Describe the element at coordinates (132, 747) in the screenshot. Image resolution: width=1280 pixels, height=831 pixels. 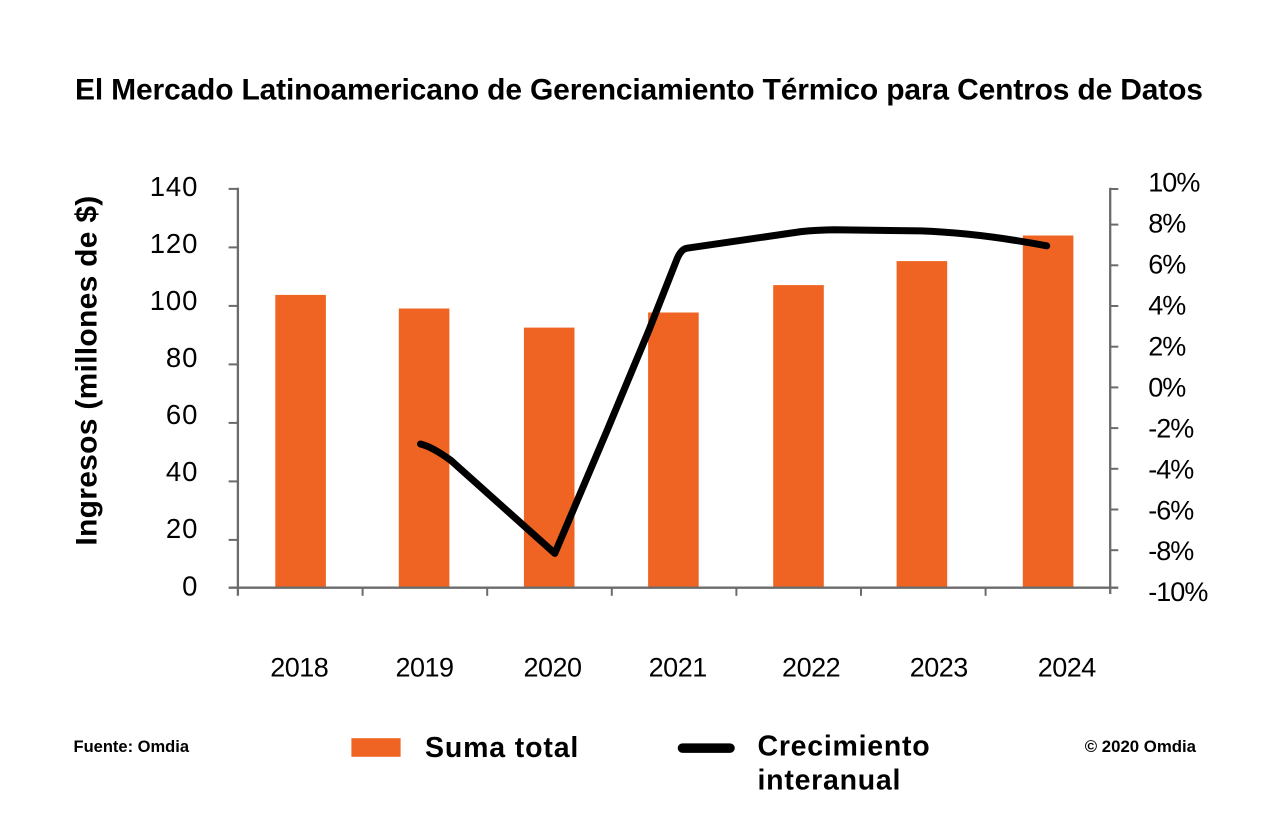
I see `svg-text: Fuente: Omdia` at that location.